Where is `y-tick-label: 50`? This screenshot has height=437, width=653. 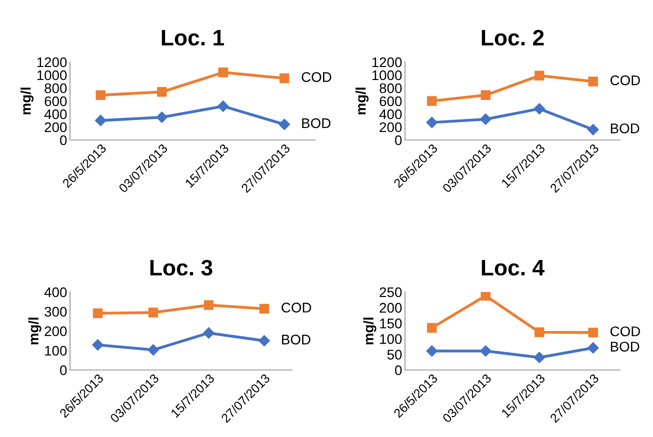 y-tick-label: 50 is located at coordinates (394, 355).